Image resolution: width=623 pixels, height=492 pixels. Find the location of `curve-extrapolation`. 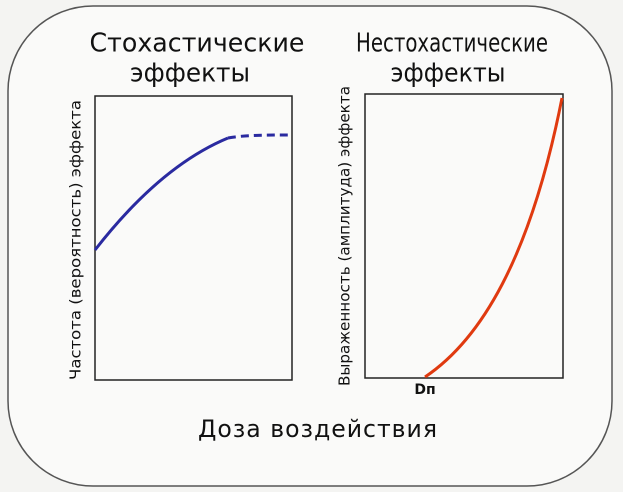

curve-extrapolation is located at coordinates (260, 136).